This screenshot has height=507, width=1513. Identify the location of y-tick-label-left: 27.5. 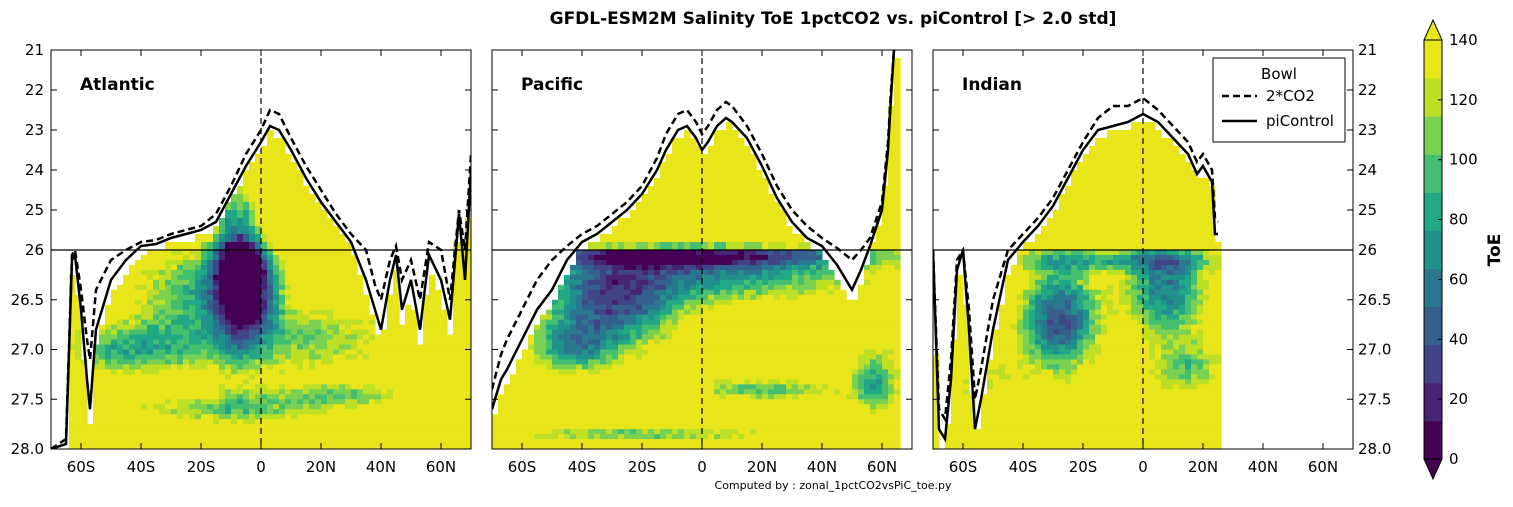
(27, 399).